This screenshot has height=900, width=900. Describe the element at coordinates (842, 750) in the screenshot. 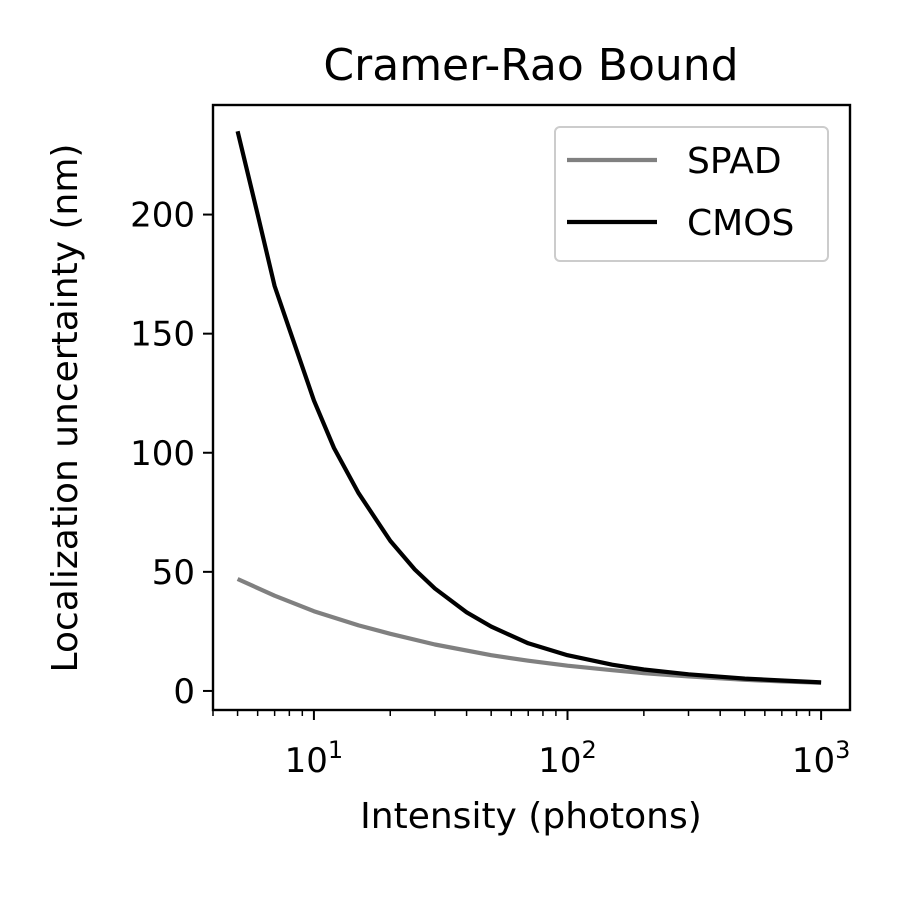

I see `x-tick-exponent: 3` at that location.